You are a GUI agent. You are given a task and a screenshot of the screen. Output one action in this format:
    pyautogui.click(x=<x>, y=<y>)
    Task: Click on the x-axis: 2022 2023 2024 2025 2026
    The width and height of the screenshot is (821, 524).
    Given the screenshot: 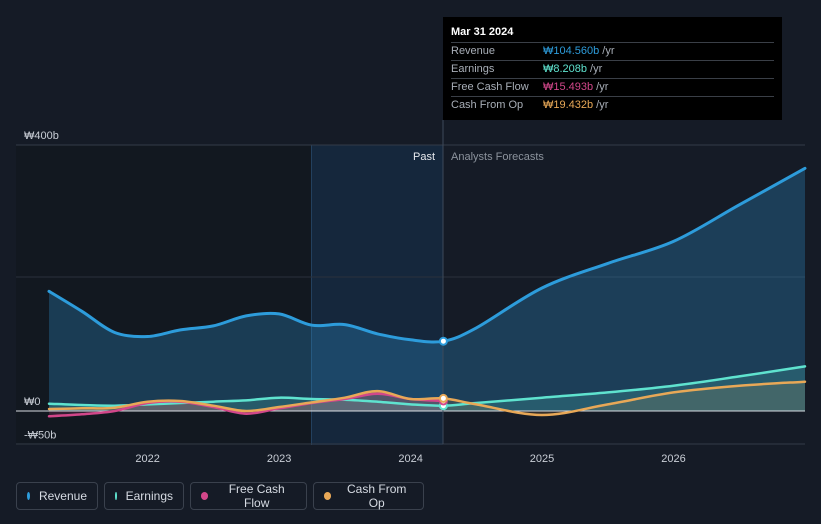 What is the action you would take?
    pyautogui.click(x=410, y=459)
    